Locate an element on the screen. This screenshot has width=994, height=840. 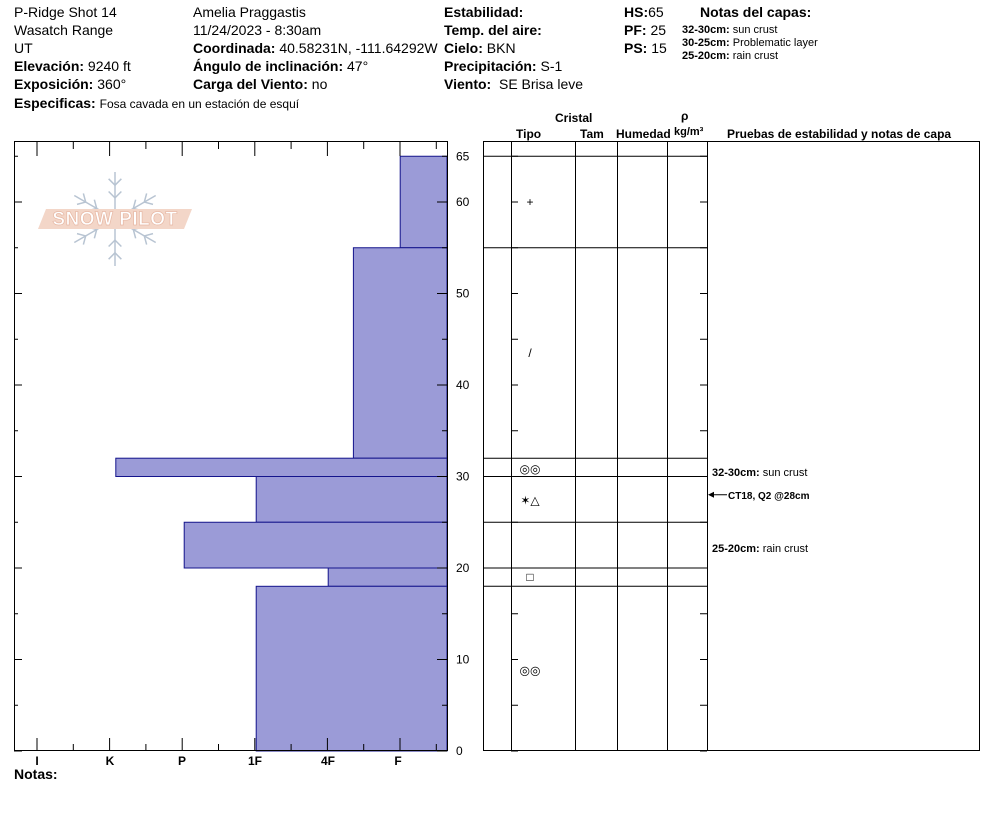
pf-label: PF: is located at coordinates (635, 30).